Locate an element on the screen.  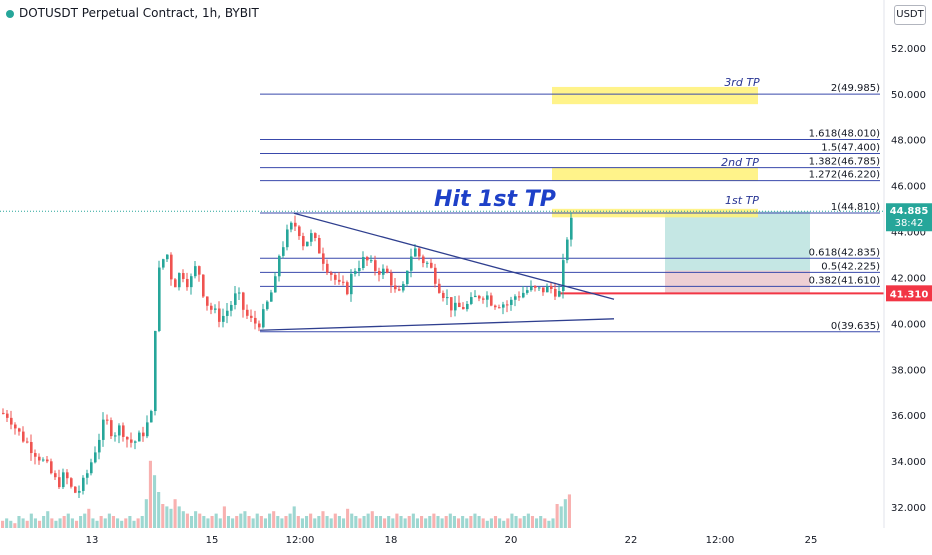
y-tick-label: 40.000 is located at coordinates (908, 324).